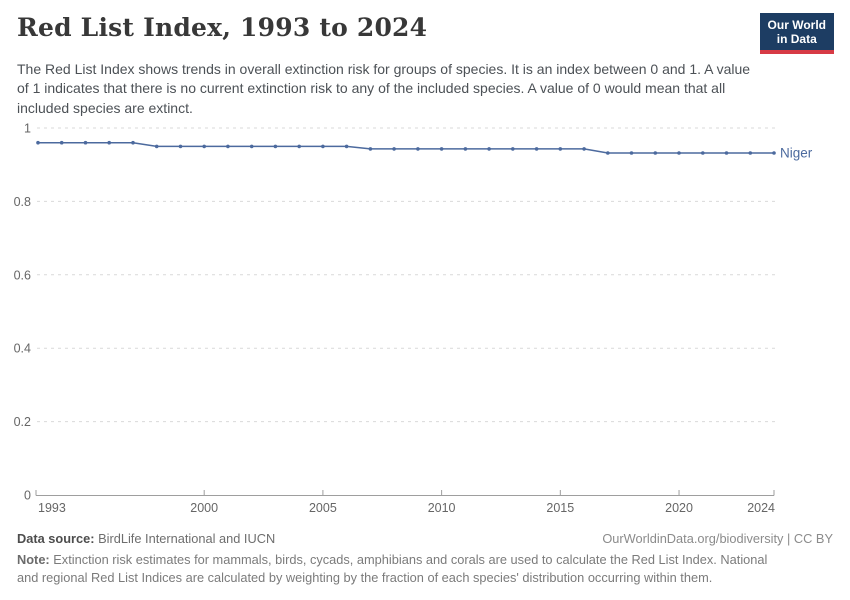 The height and width of the screenshot is (600, 850). I want to click on chart-note-label: Note:, so click(33, 559).